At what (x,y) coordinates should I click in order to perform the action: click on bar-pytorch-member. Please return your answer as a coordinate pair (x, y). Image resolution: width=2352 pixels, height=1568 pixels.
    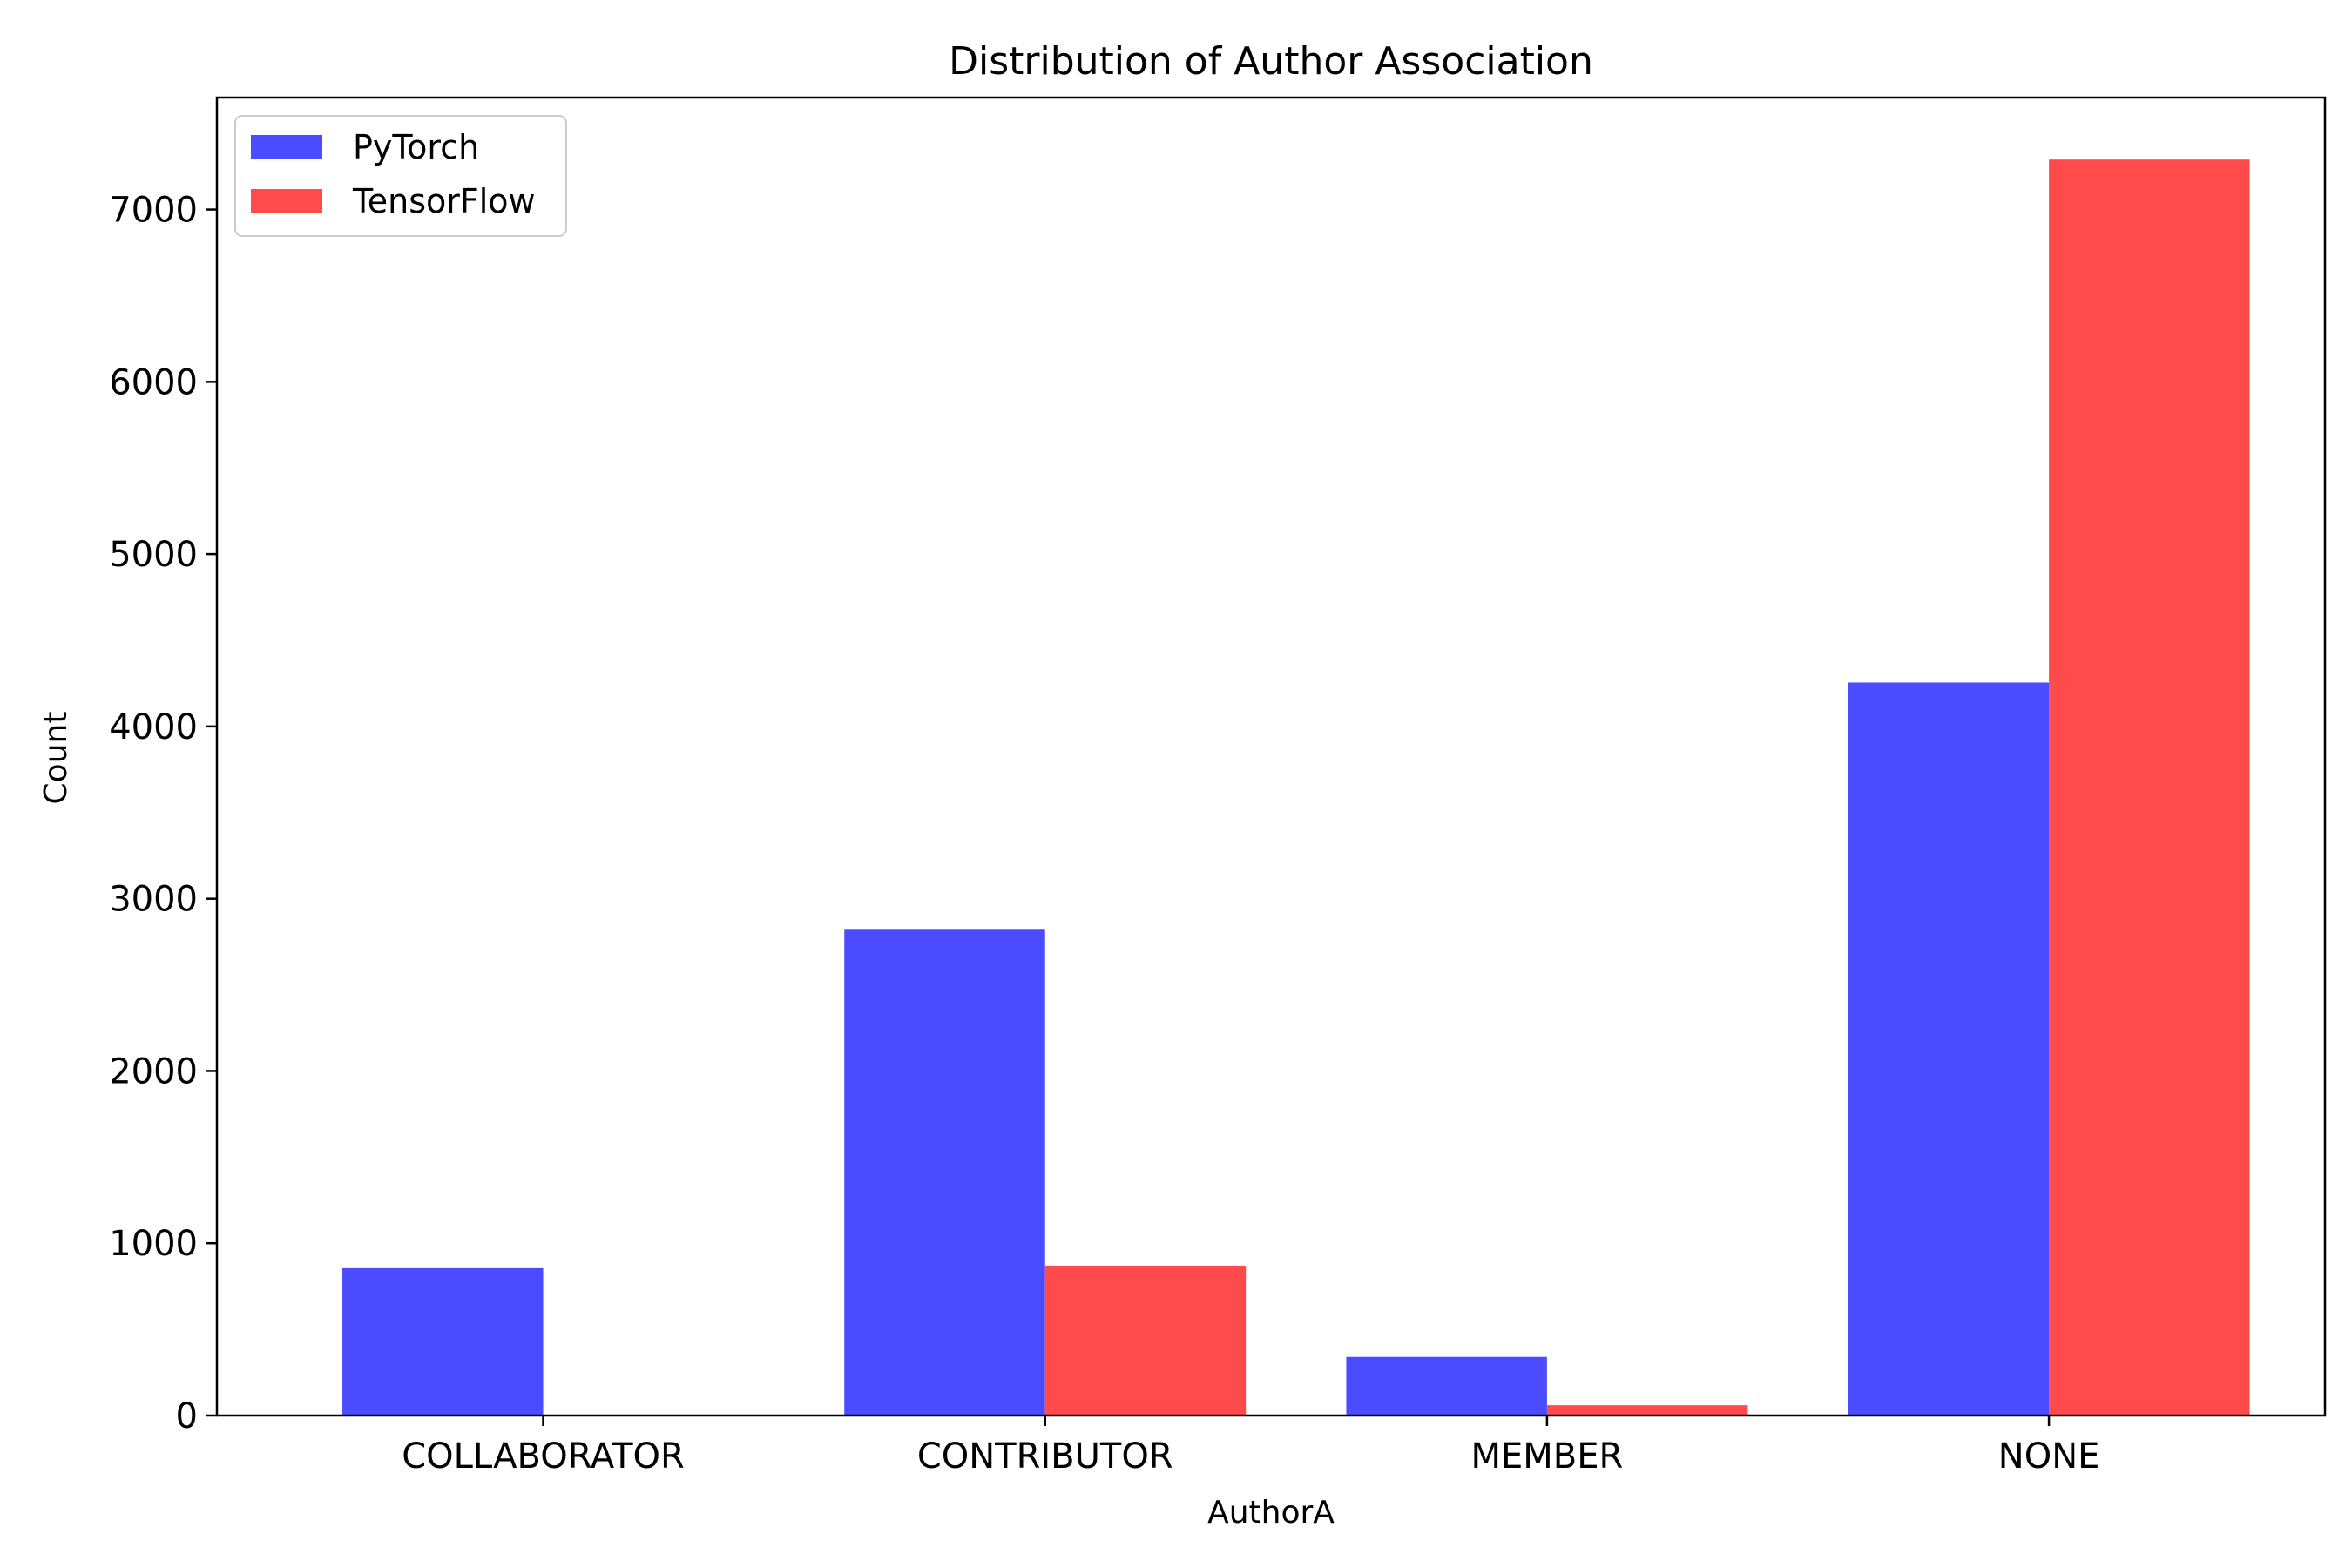
    Looking at the image, I should click on (1447, 1386).